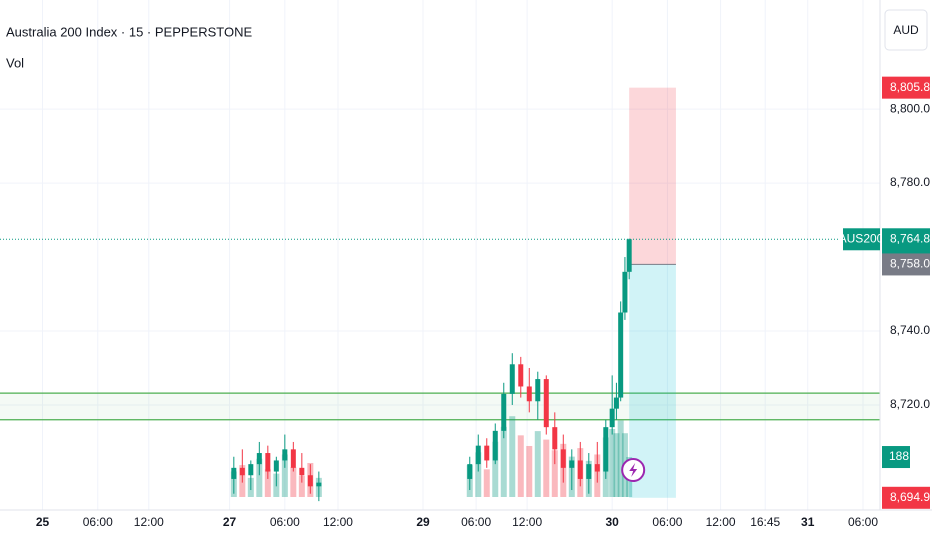 Image resolution: width=932 pixels, height=555 pixels. Describe the element at coordinates (612, 522) in the screenshot. I see `x-tick-label: 30` at that location.